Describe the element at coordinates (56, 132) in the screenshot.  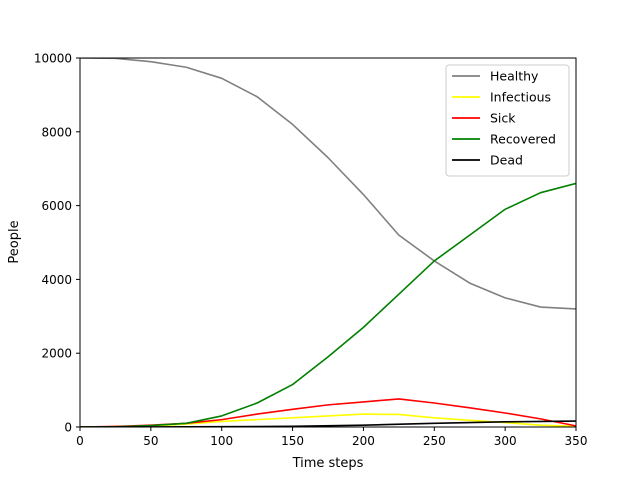
I see `y-tick-label: 8000` at that location.